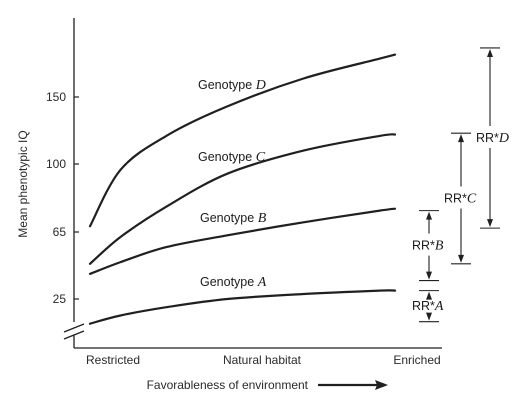 The width and height of the screenshot is (530, 408). I want to click on series-label-genotype-b: Genotype B, so click(233, 218).